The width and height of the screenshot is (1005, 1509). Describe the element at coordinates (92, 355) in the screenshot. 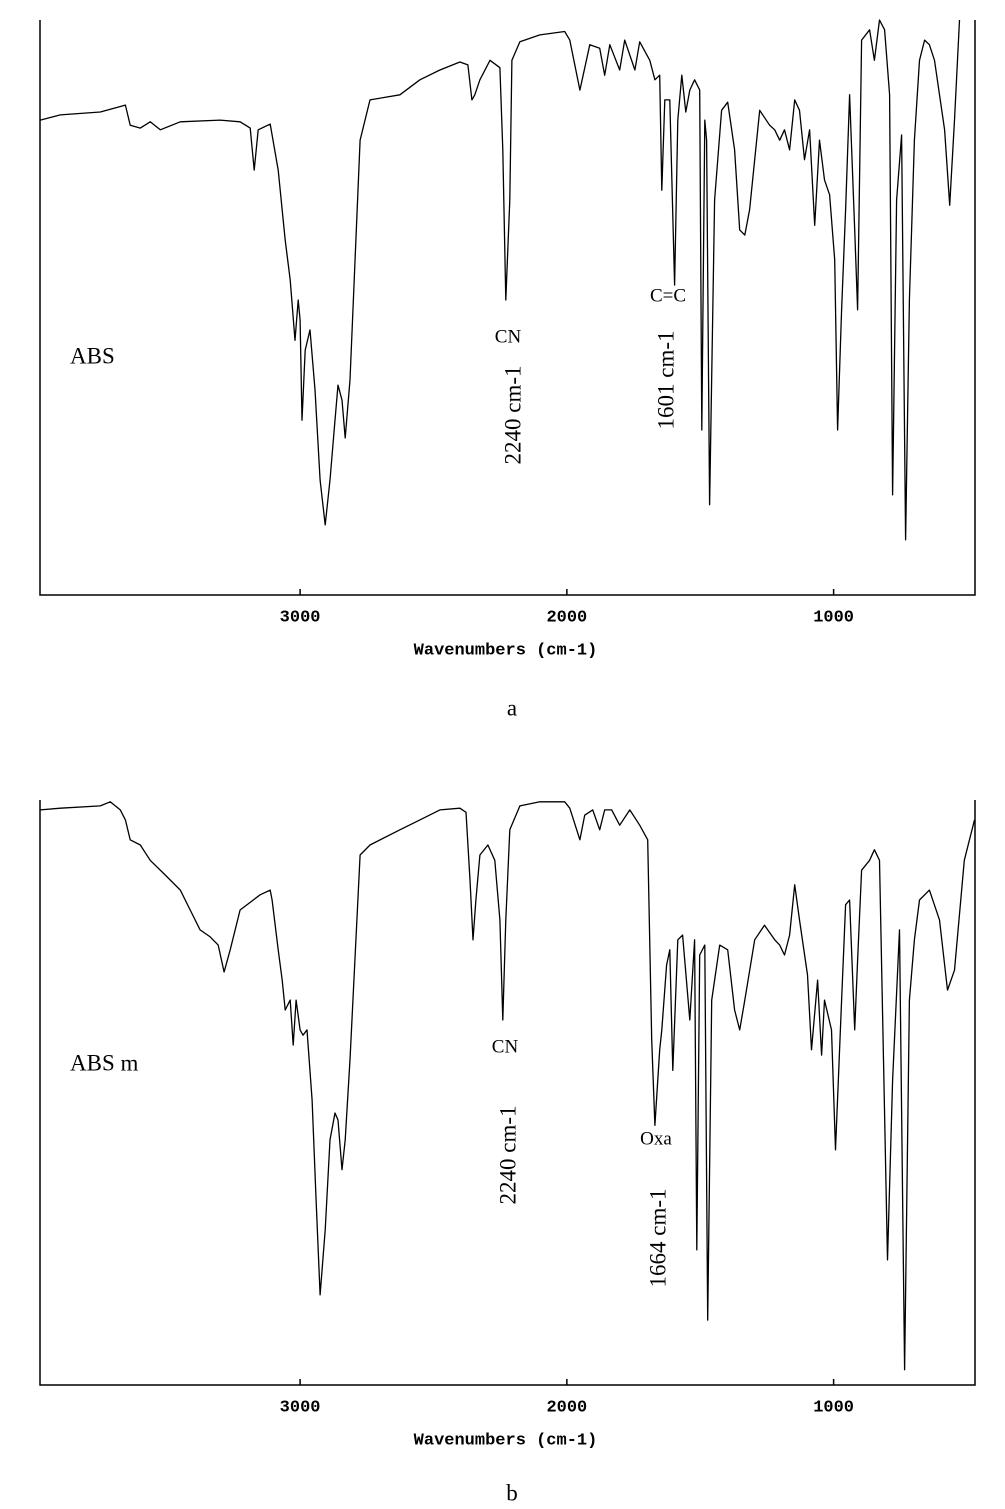

I see `series-label: ABS` at that location.